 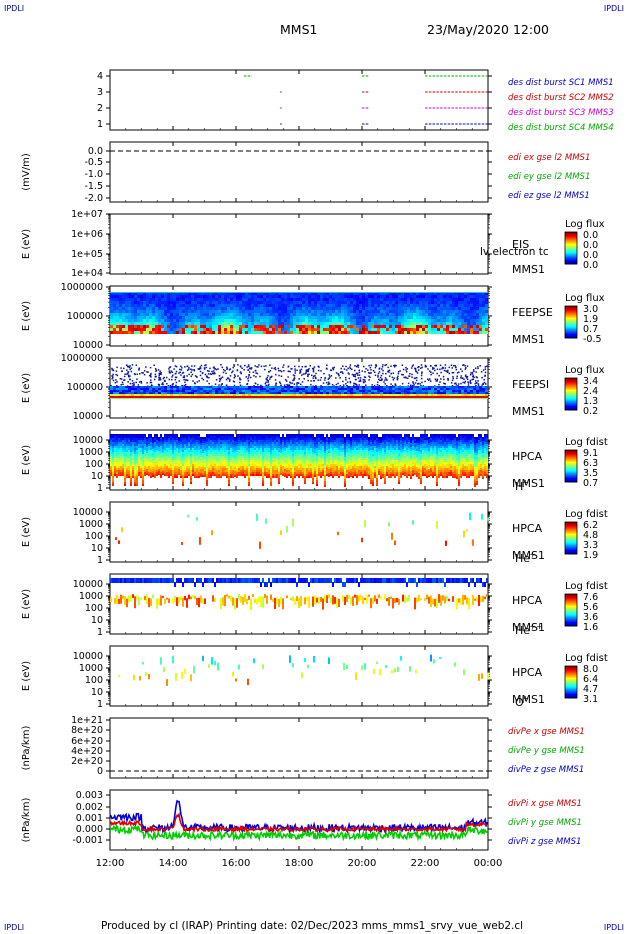 What do you see at coordinates (590, 309) in the screenshot?
I see `colorbar-tick-label: 3.0` at bounding box center [590, 309].